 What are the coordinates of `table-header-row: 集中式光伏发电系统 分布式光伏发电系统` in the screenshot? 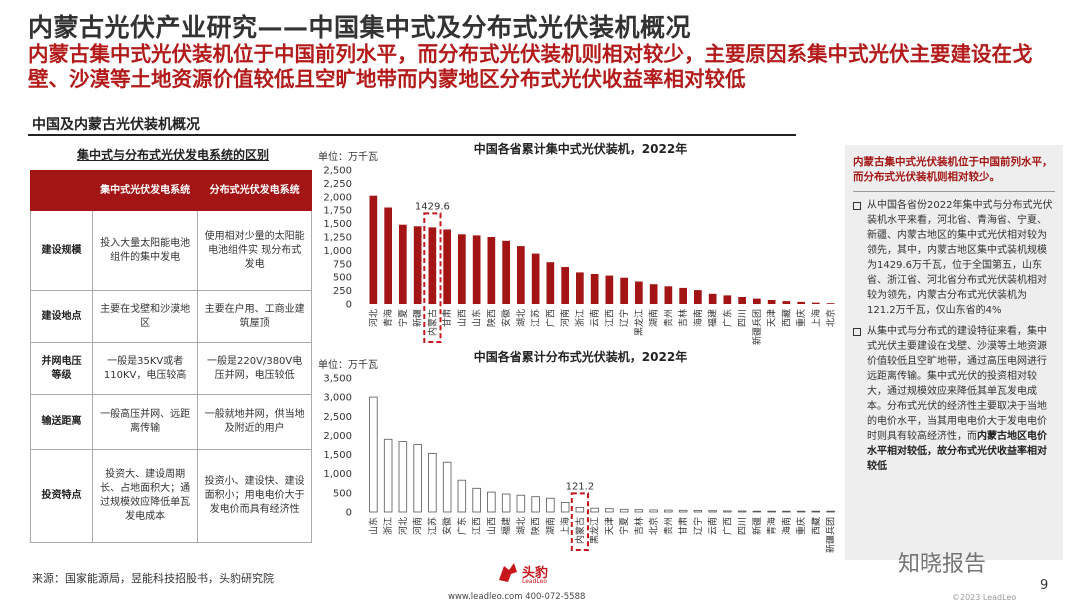 It's located at (171, 190).